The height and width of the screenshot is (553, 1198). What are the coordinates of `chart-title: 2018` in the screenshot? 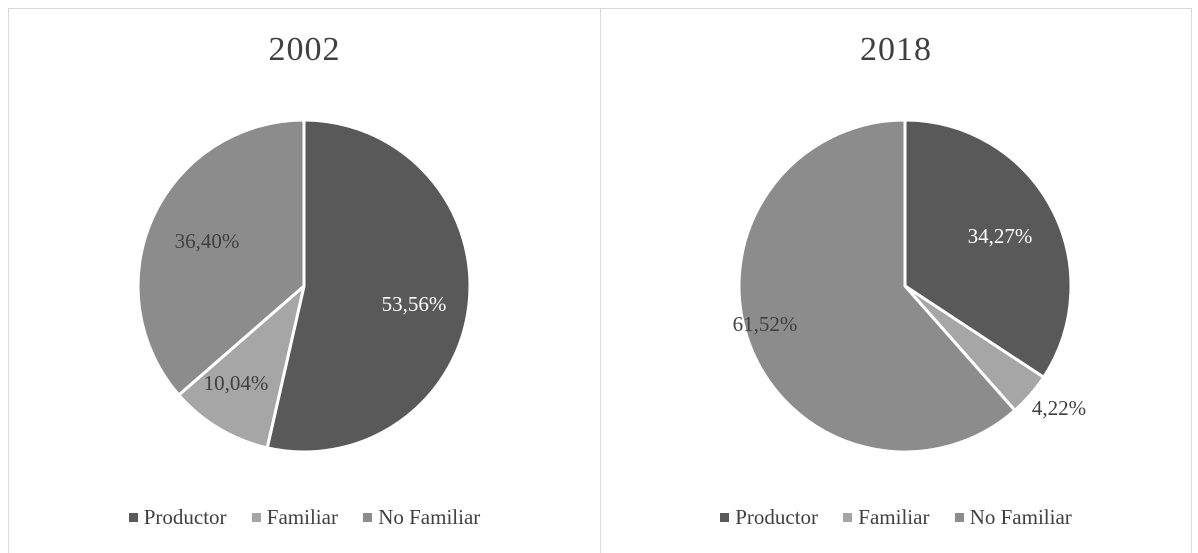 It's located at (896, 49).